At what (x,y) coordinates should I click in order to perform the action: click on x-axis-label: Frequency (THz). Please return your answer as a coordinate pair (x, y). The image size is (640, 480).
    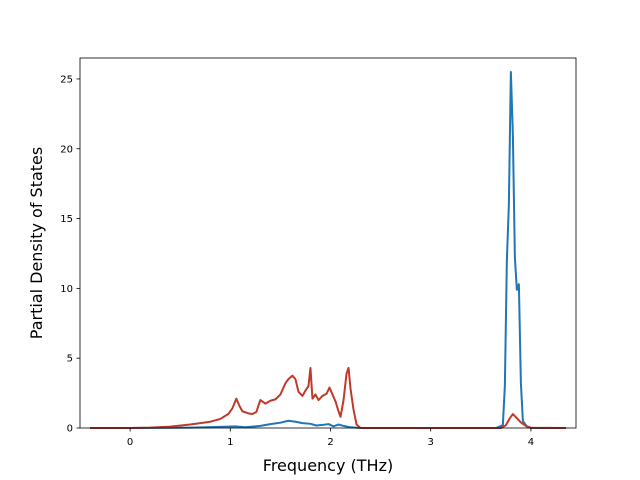
    Looking at the image, I should click on (328, 465).